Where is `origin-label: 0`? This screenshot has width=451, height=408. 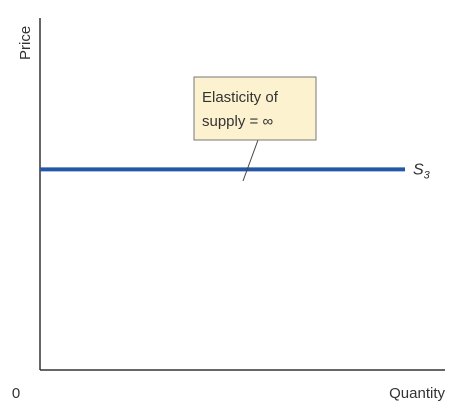 origin-label: 0 is located at coordinates (16, 393).